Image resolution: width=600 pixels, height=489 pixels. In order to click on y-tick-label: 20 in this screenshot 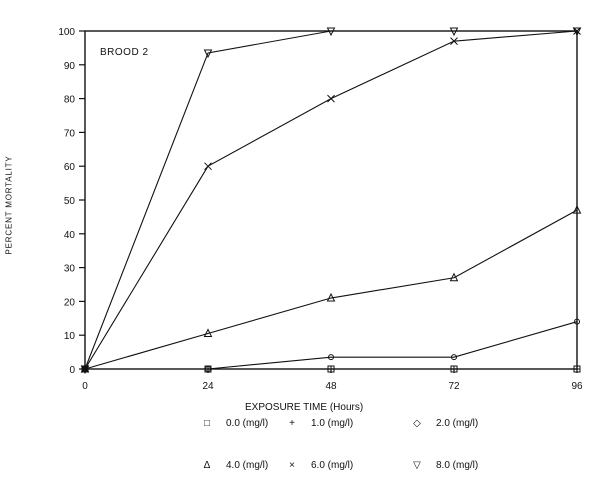, I will do `click(70, 302)`.